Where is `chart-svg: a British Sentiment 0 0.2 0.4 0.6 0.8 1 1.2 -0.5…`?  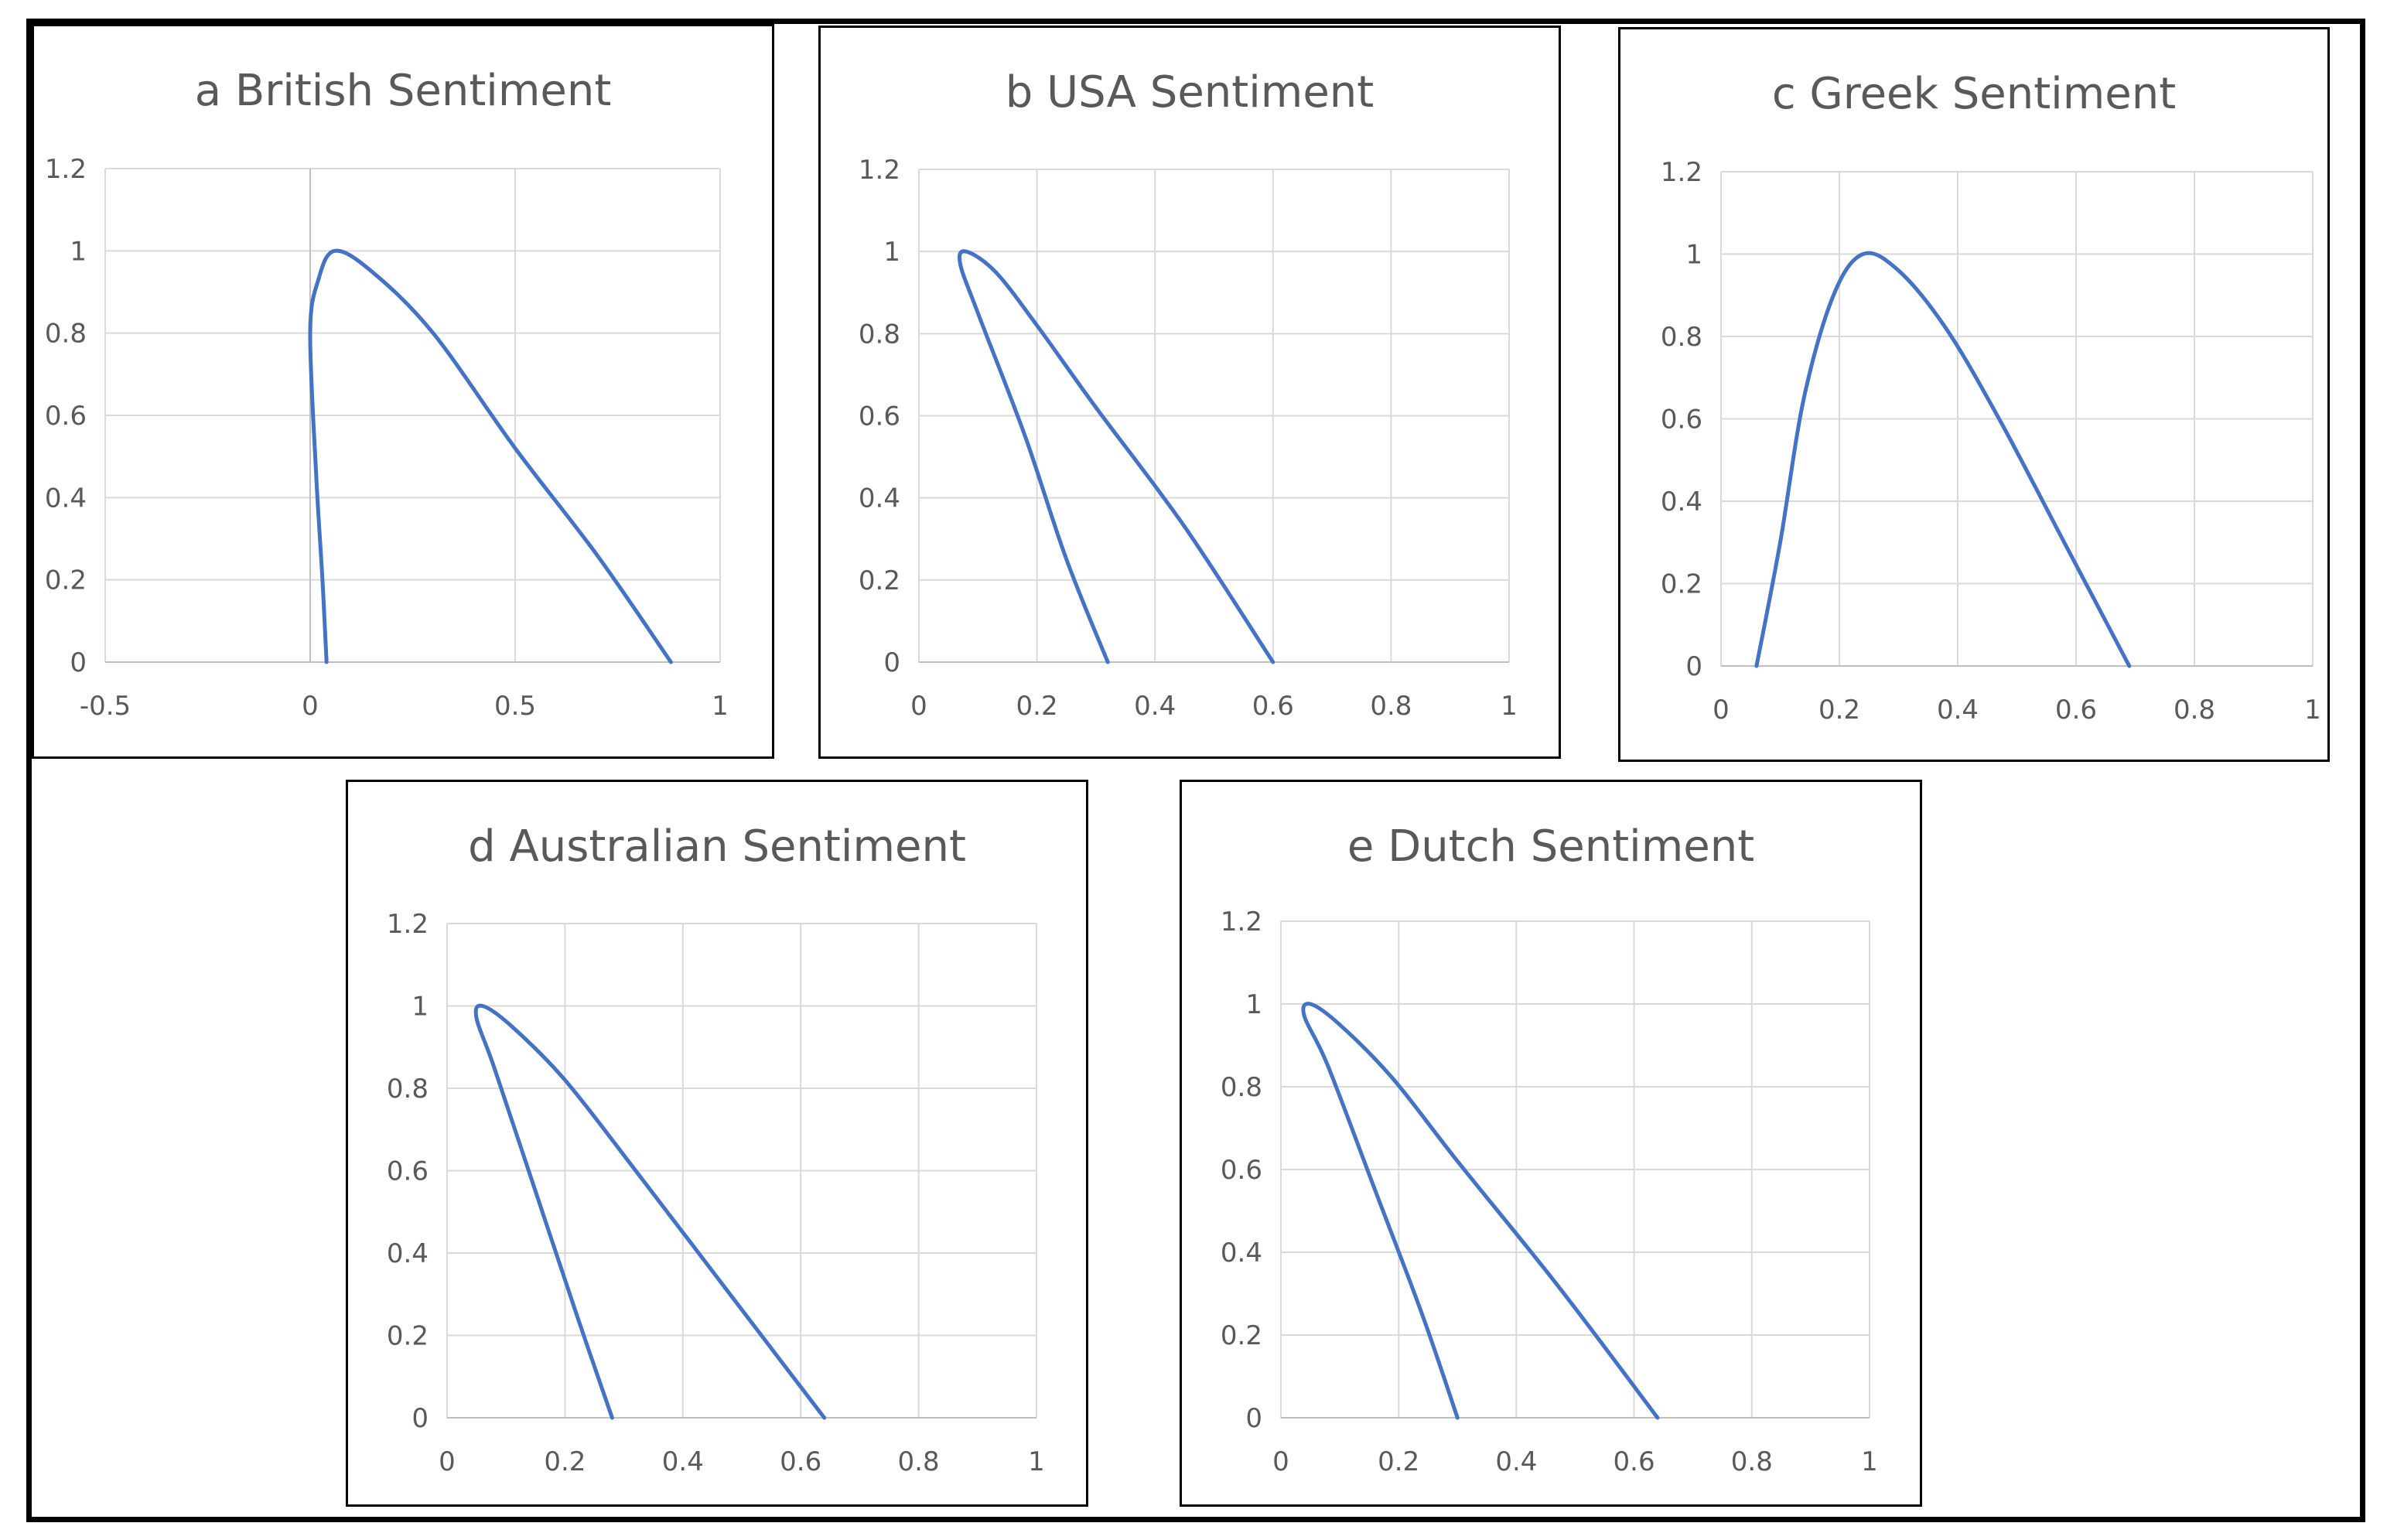
chart-svg: a British Sentiment 0 0.2 0.4 0.6 0.8 1 1.2 -0.5… is located at coordinates (387, 394).